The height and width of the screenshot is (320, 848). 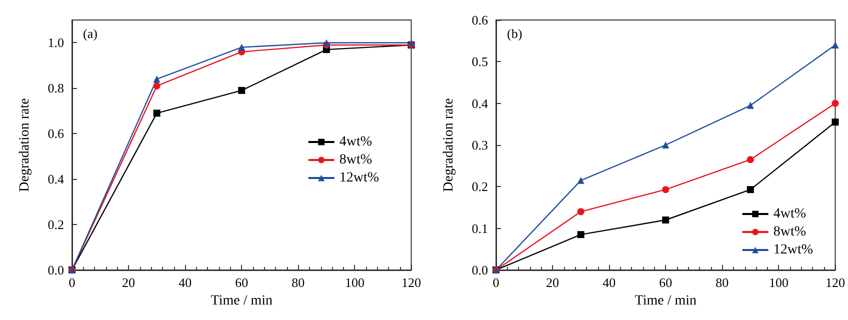 What do you see at coordinates (56, 88) in the screenshot?
I see `y-tick-label: 0.8` at bounding box center [56, 88].